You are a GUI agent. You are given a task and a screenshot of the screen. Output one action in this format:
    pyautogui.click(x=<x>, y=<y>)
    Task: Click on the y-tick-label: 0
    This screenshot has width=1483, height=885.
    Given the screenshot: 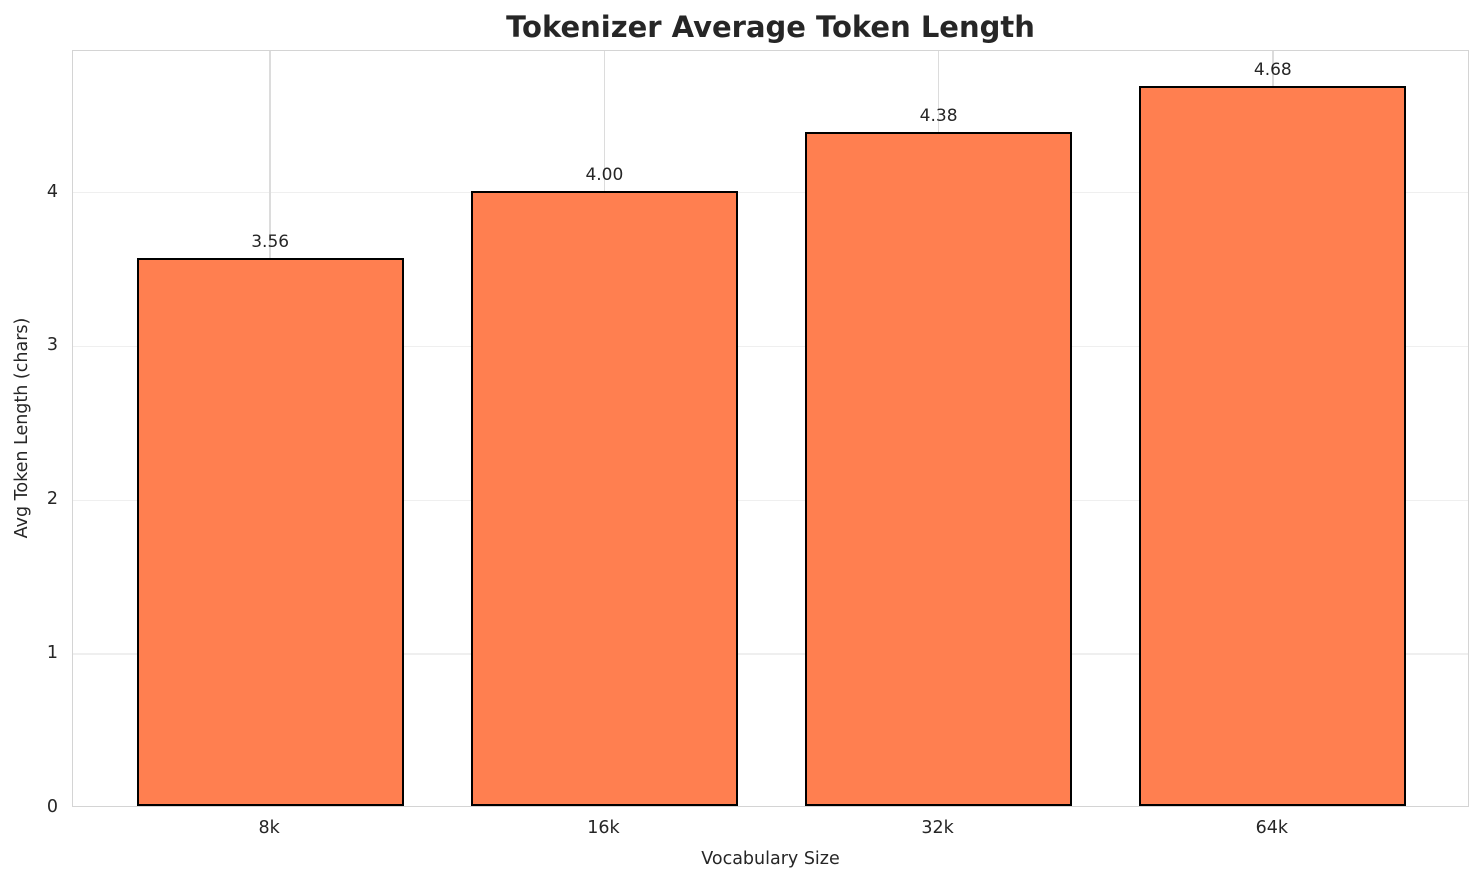 What is the action you would take?
    pyautogui.click(x=52, y=807)
    